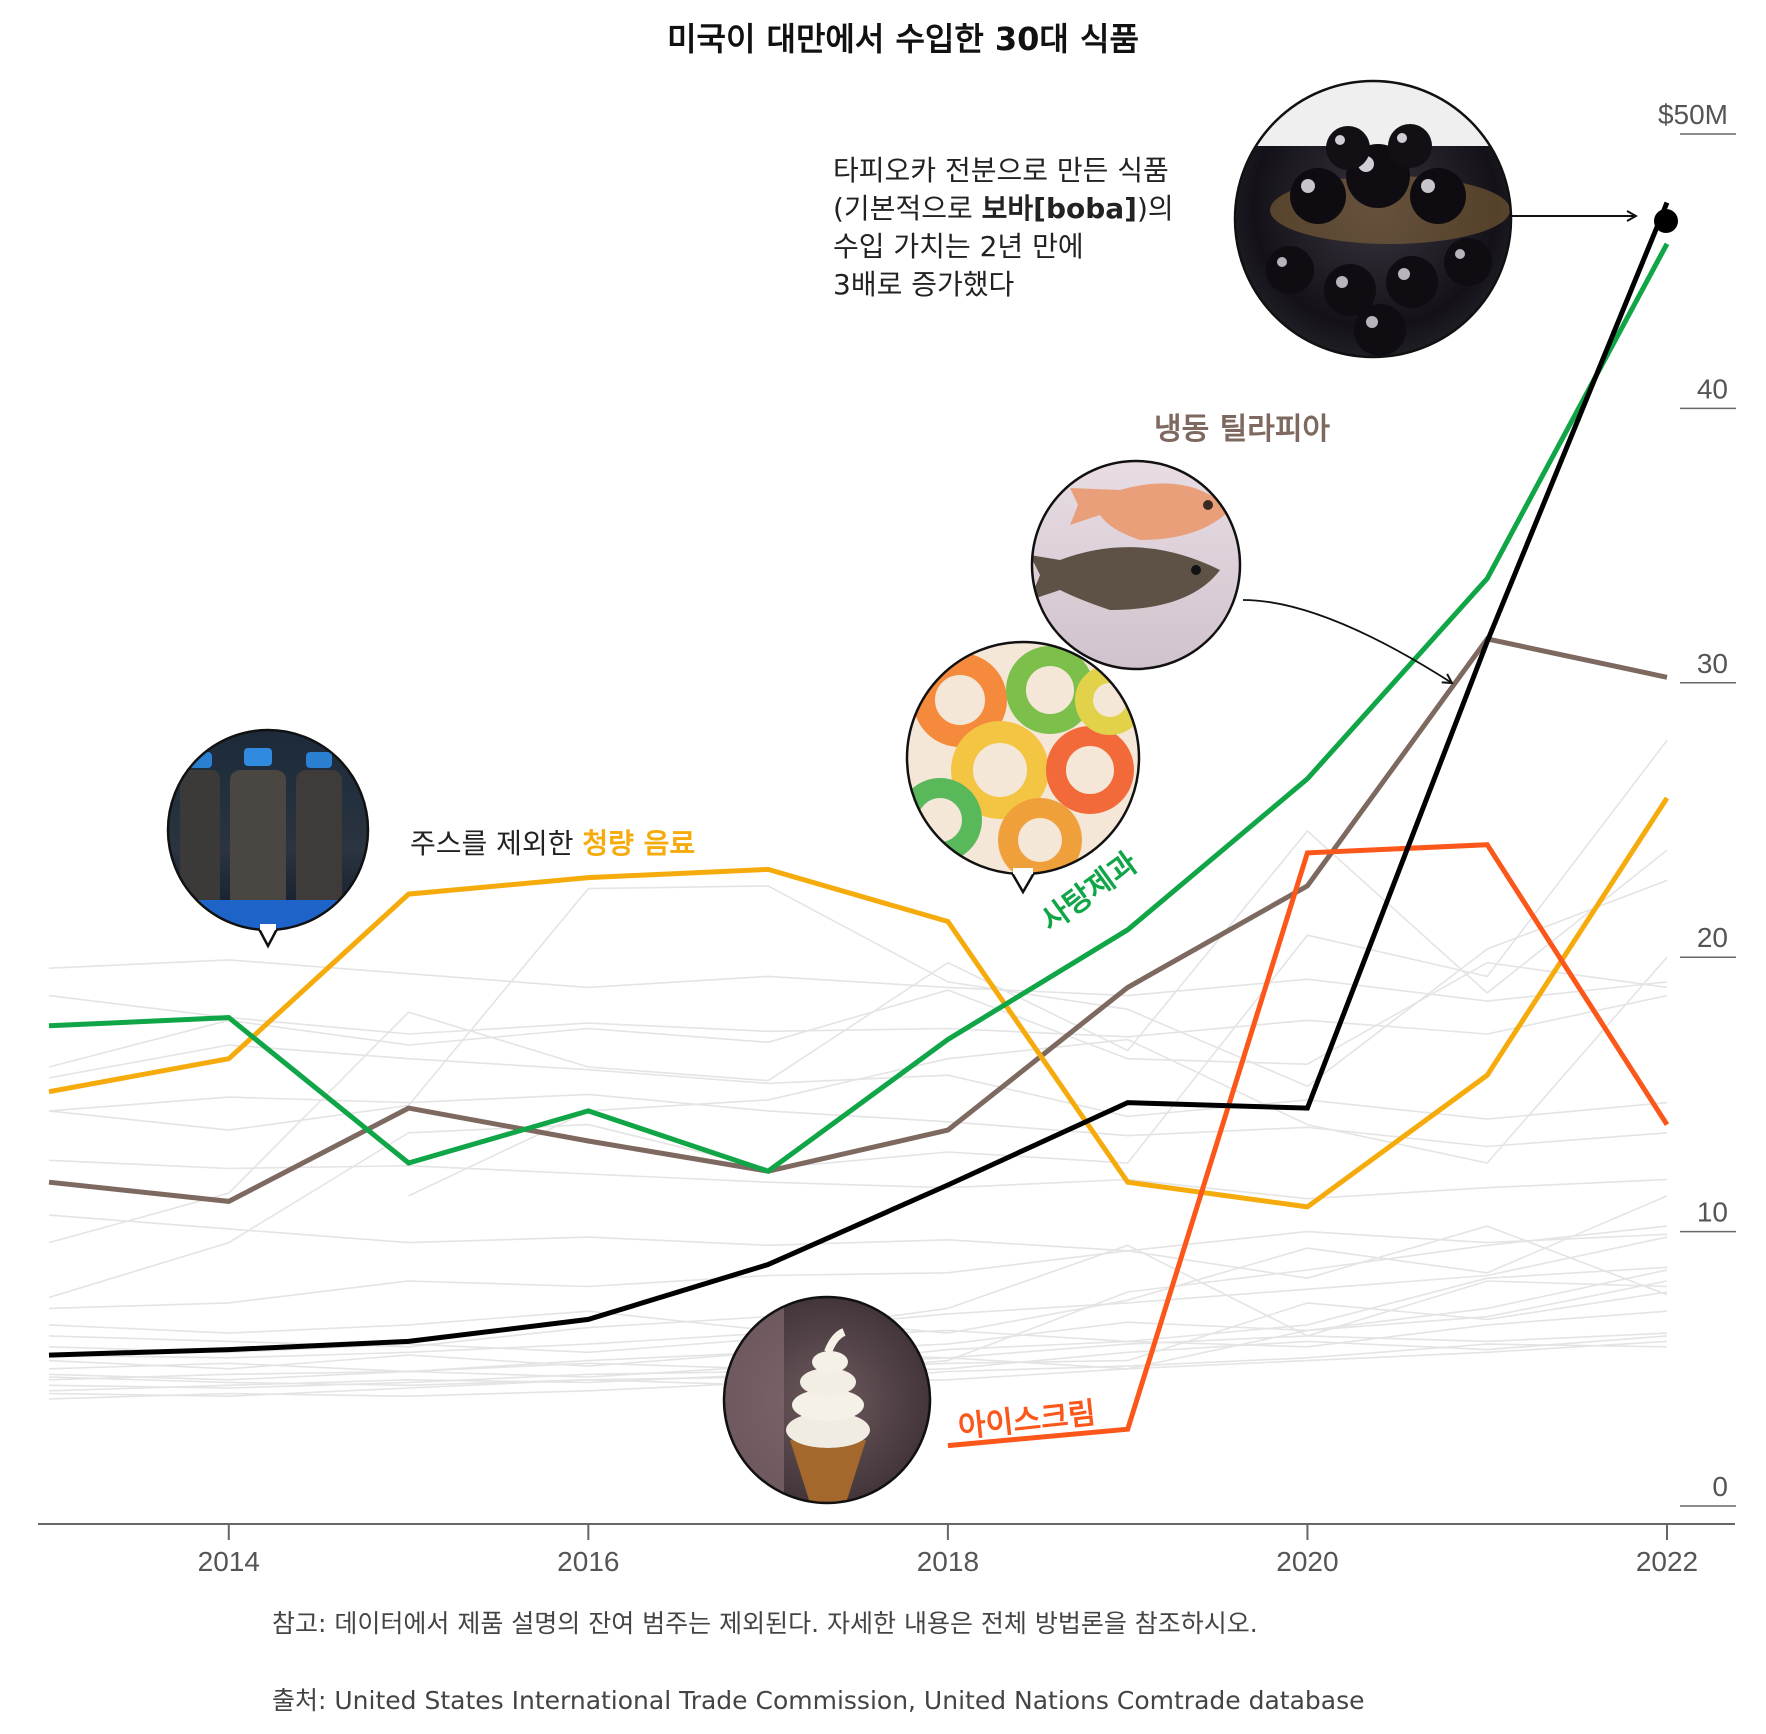 Image resolution: width=1766 pixels, height=1734 pixels. What do you see at coordinates (1373, 219) in the screenshot?
I see `boba-photo` at bounding box center [1373, 219].